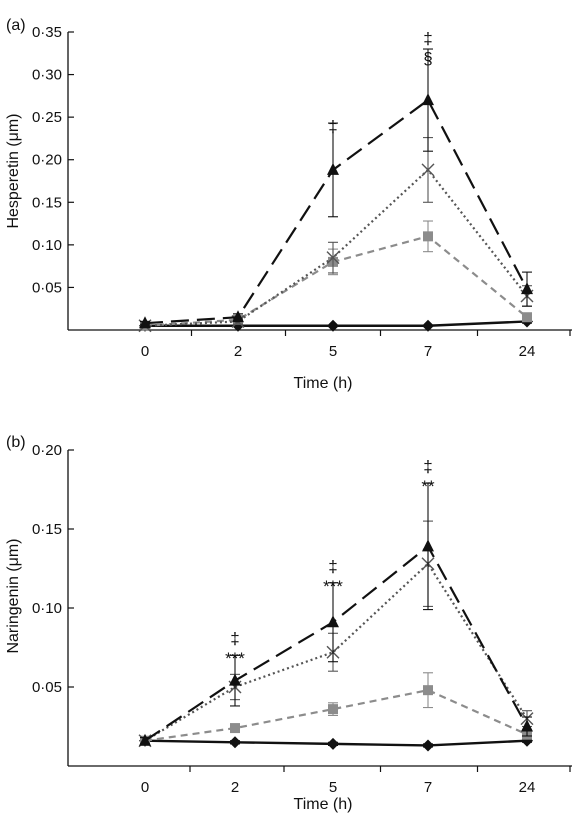  I want to click on panel-b-x-tick-label: 2, so click(235, 787).